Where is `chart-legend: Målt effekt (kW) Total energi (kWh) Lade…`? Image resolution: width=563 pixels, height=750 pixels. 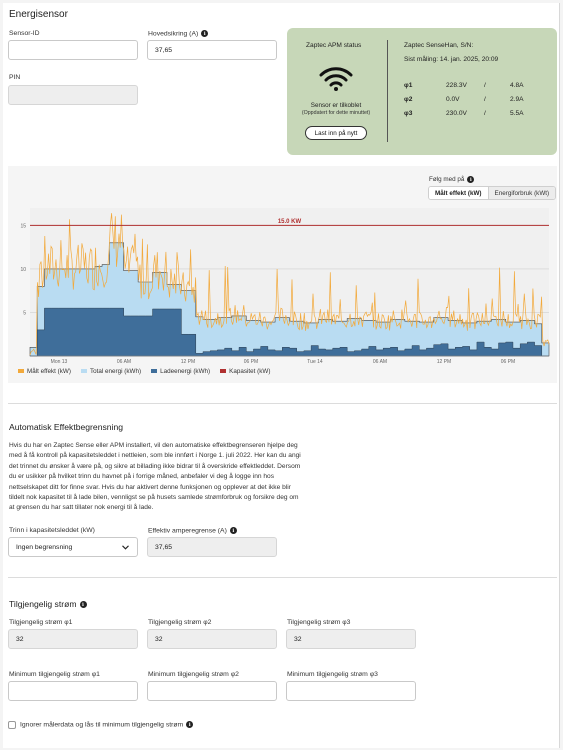
chart-legend: Målt effekt (kW) Total energi (kWh) Lade… is located at coordinates (144, 371).